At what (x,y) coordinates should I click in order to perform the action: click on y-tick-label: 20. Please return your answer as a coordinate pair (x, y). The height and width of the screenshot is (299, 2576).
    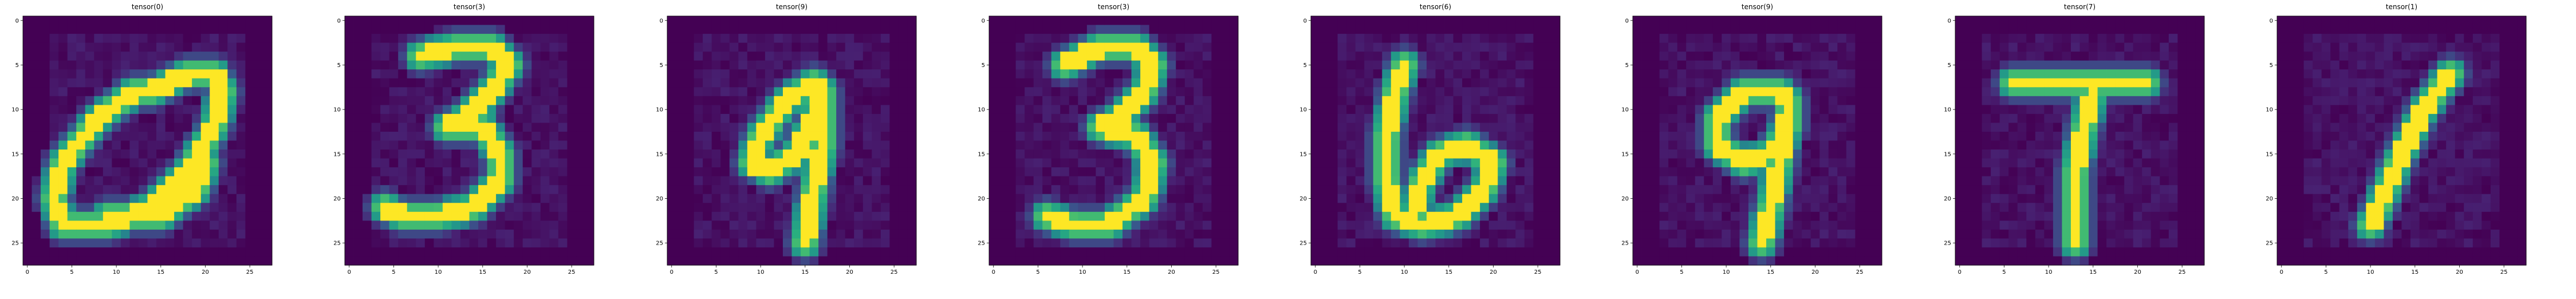
    Looking at the image, I should click on (981, 199).